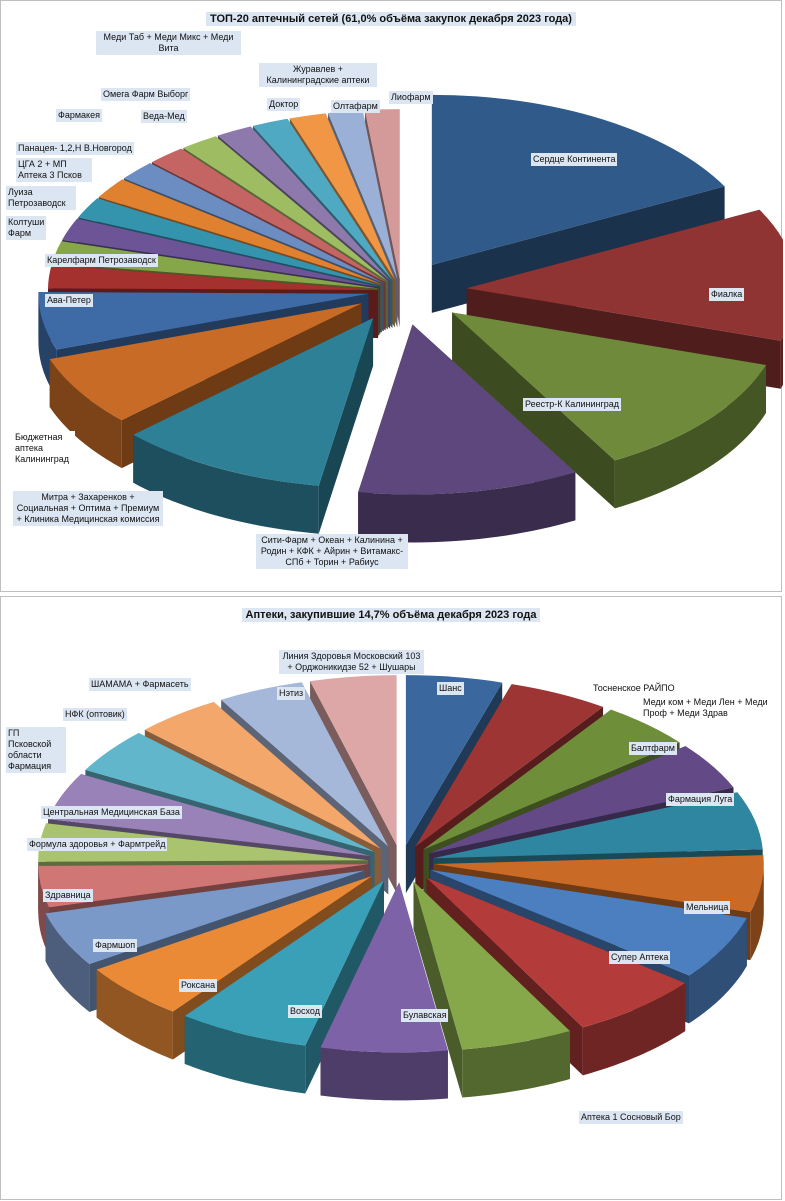 Image resolution: width=785 pixels, height=1201 pixels. What do you see at coordinates (574, 159) in the screenshot?
I see `slice-label: Сердце Континента` at bounding box center [574, 159].